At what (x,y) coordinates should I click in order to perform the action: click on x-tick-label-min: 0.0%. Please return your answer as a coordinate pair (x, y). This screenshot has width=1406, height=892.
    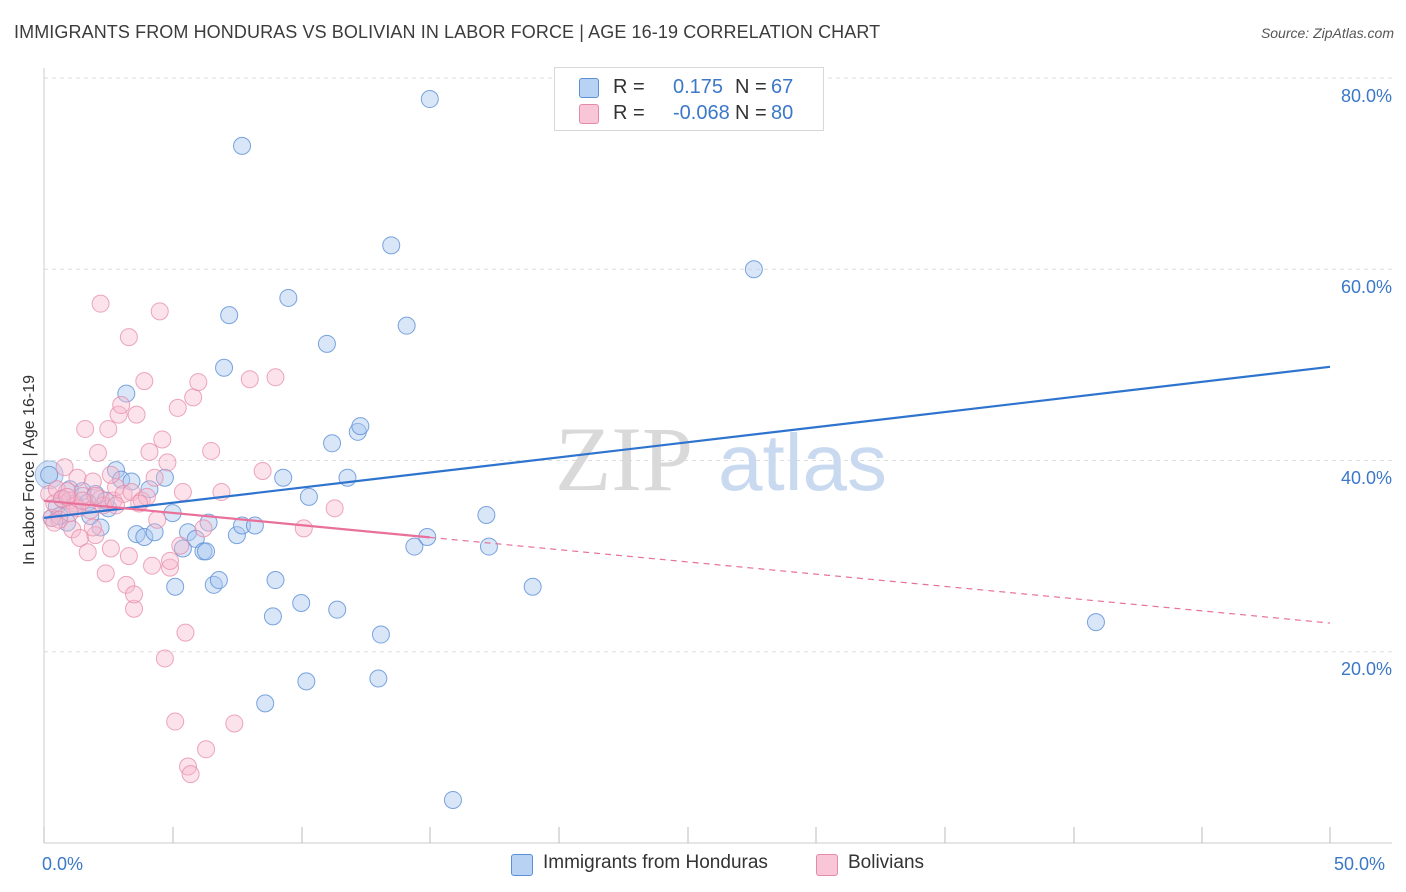
    Looking at the image, I should click on (63, 864).